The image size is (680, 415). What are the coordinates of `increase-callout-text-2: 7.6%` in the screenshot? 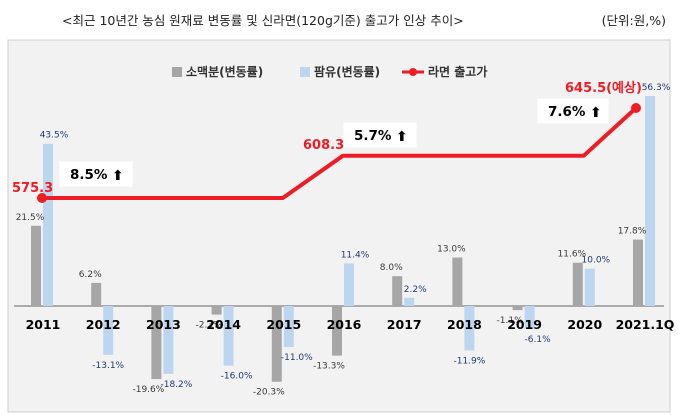 It's located at (567, 112).